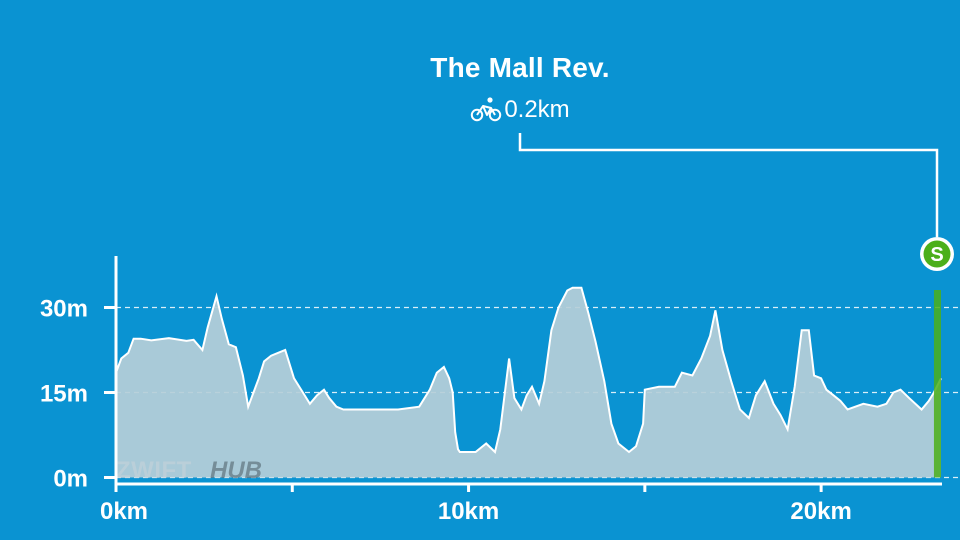 The width and height of the screenshot is (960, 540). What do you see at coordinates (64, 309) in the screenshot?
I see `y-tick-label-30: 30m` at bounding box center [64, 309].